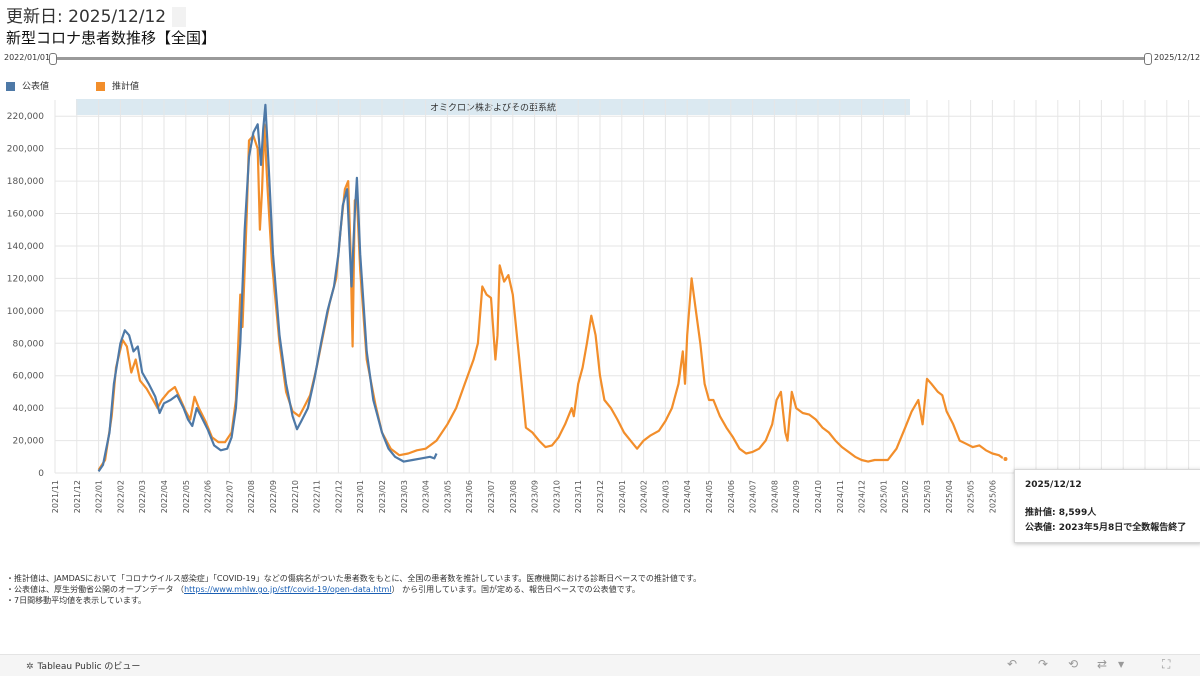 This screenshot has width=1200, height=676. I want to click on x-tick-label: 2024/06, so click(731, 496).